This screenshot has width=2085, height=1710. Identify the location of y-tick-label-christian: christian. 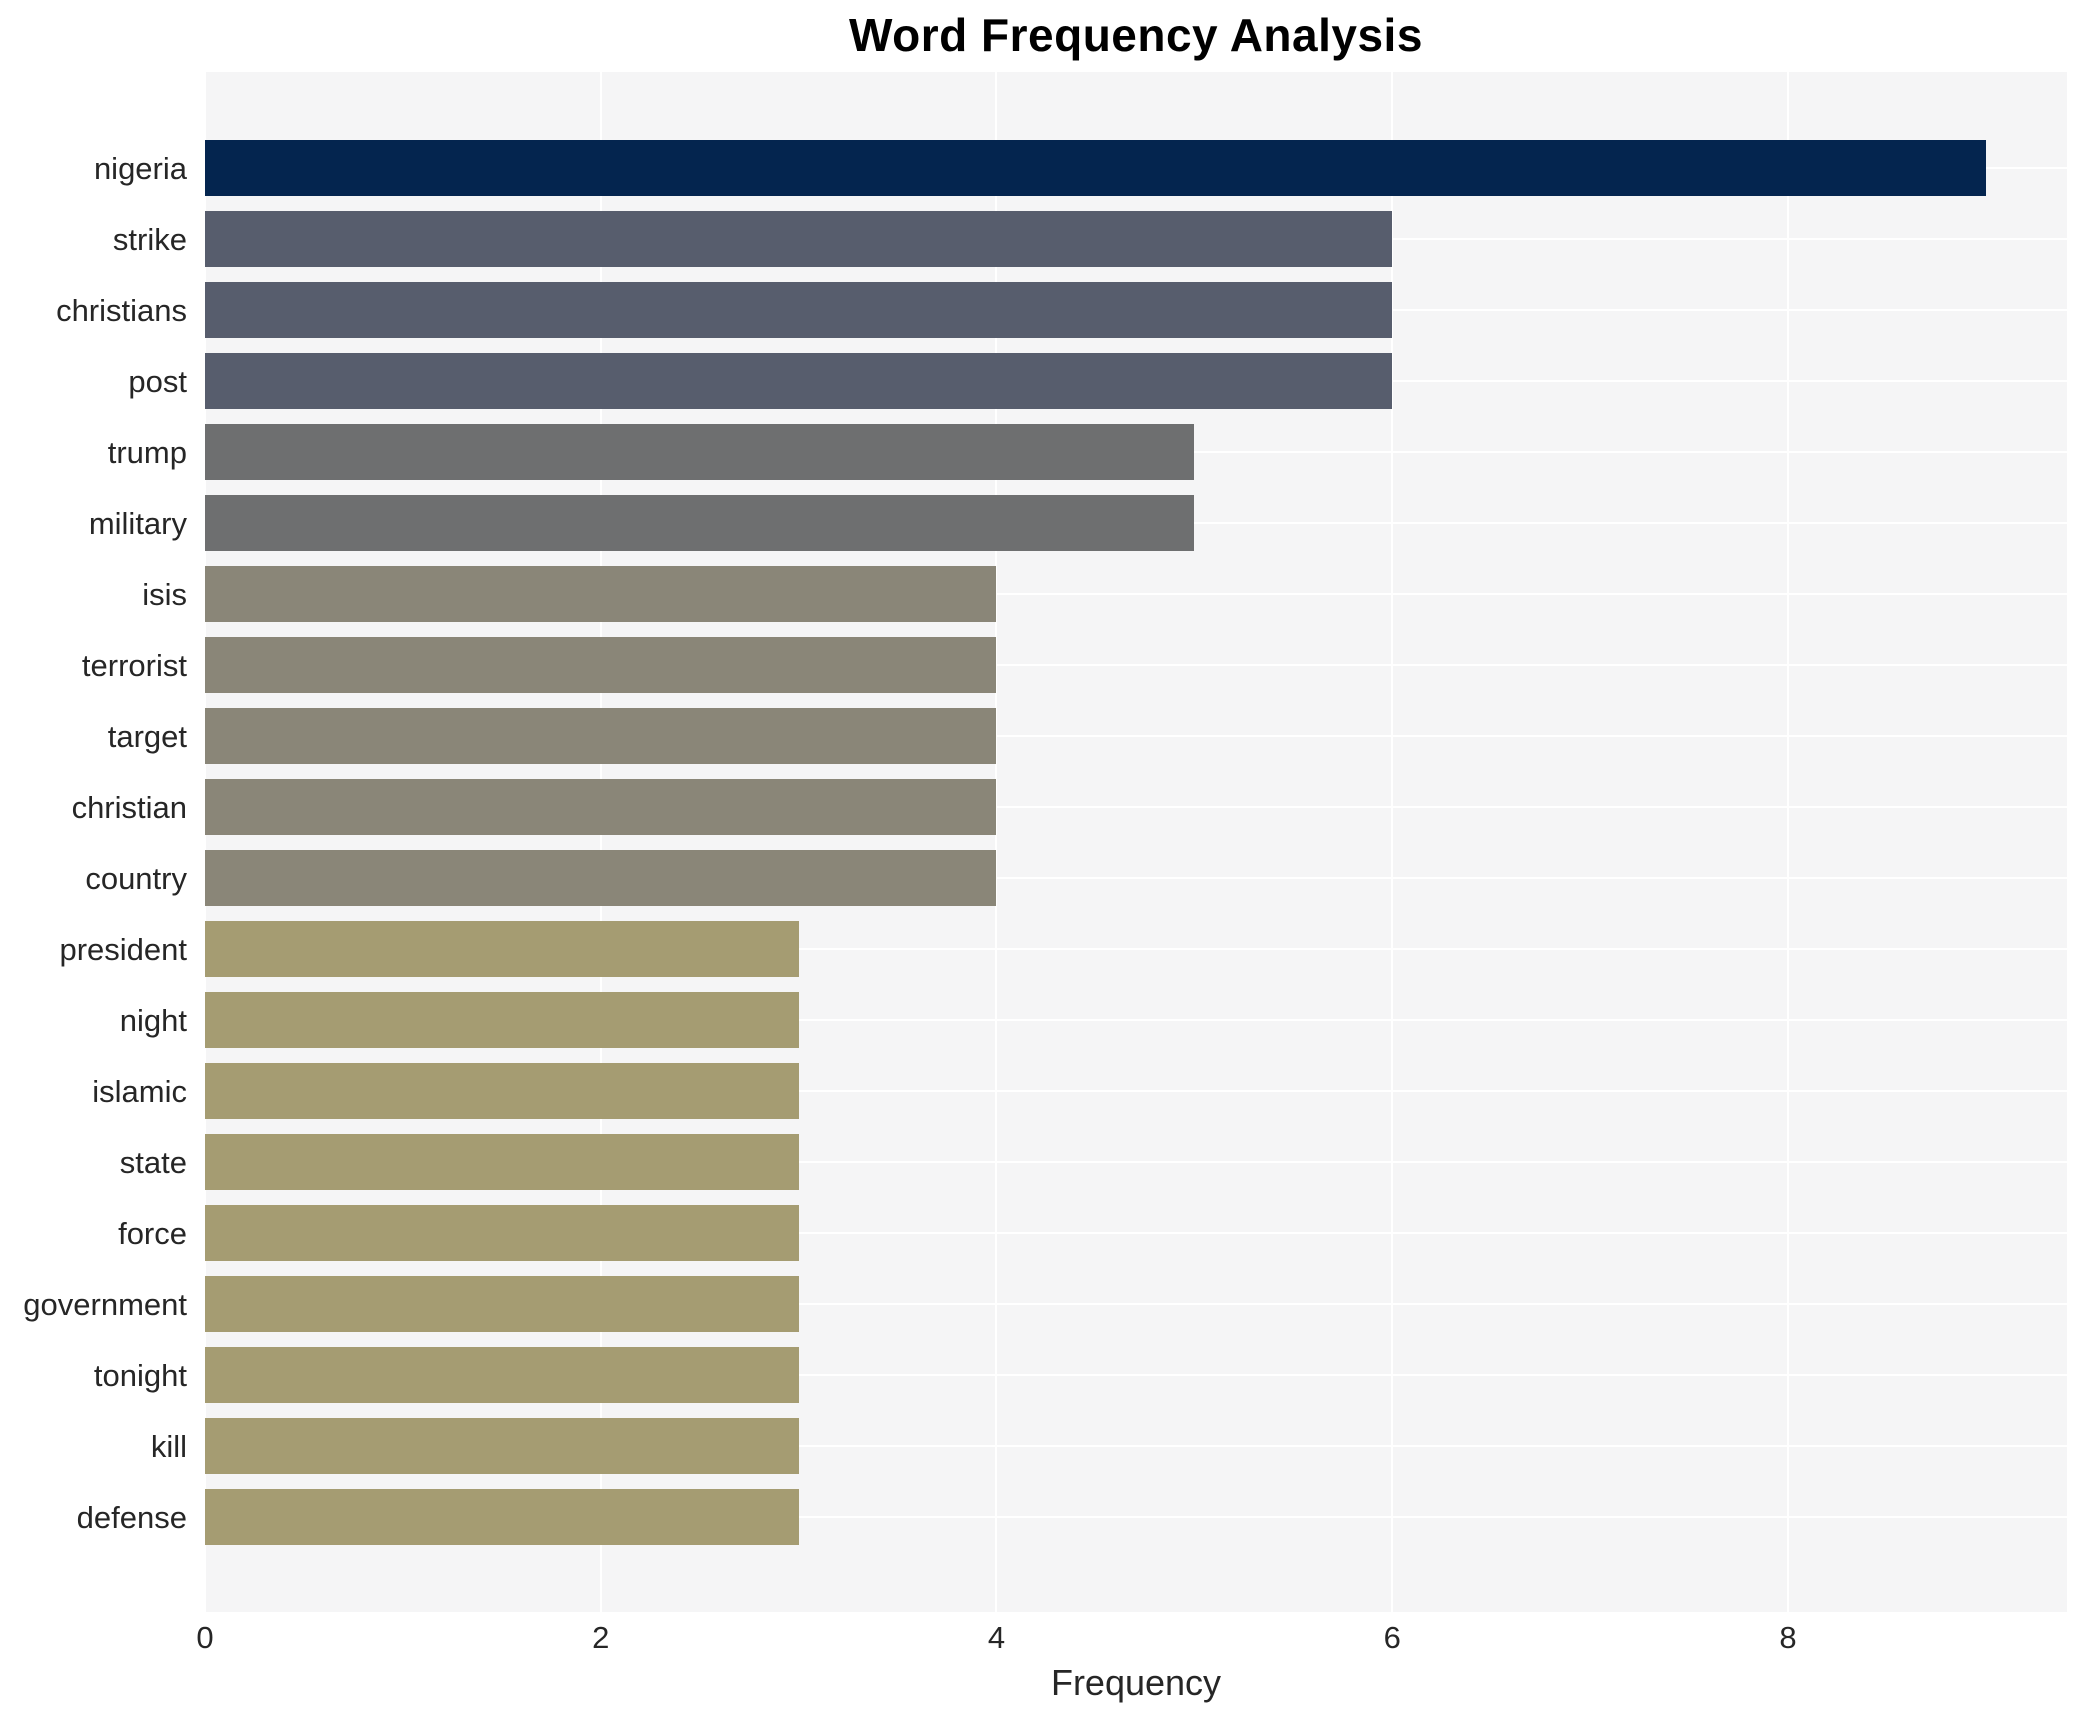
(129, 807).